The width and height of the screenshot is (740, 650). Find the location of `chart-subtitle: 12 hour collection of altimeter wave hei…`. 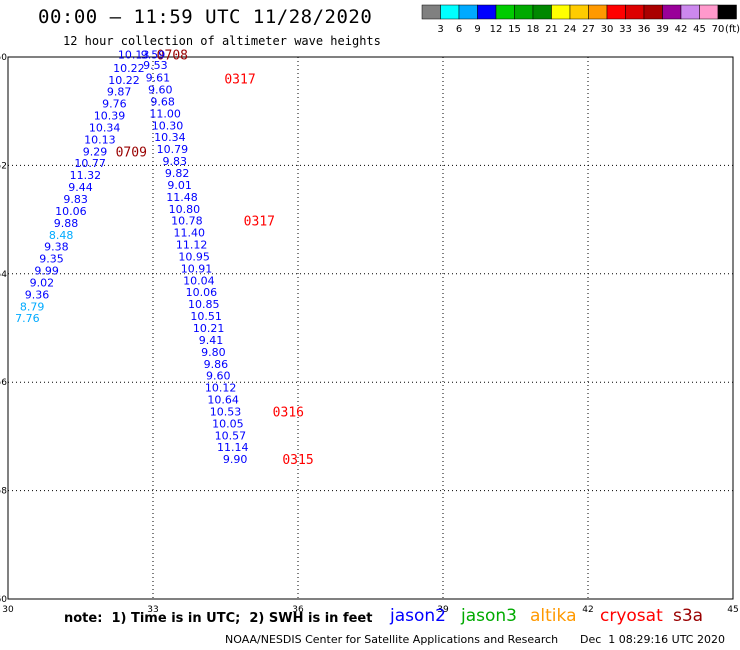

chart-subtitle: 12 hour collection of altimeter wave hei… is located at coordinates (222, 41).